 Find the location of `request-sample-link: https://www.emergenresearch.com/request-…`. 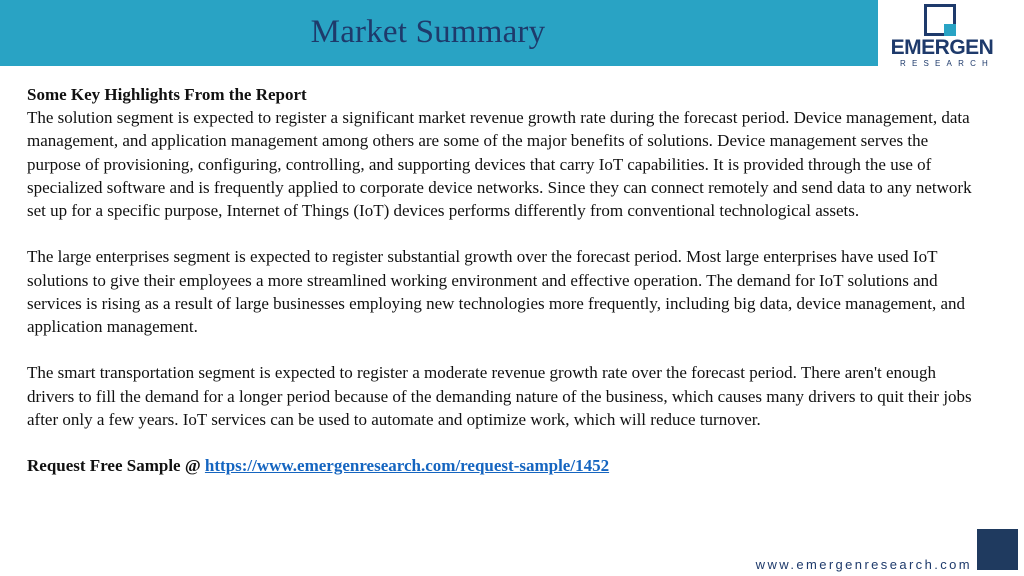

request-sample-link: https://www.emergenresearch.com/request-… is located at coordinates (407, 466).